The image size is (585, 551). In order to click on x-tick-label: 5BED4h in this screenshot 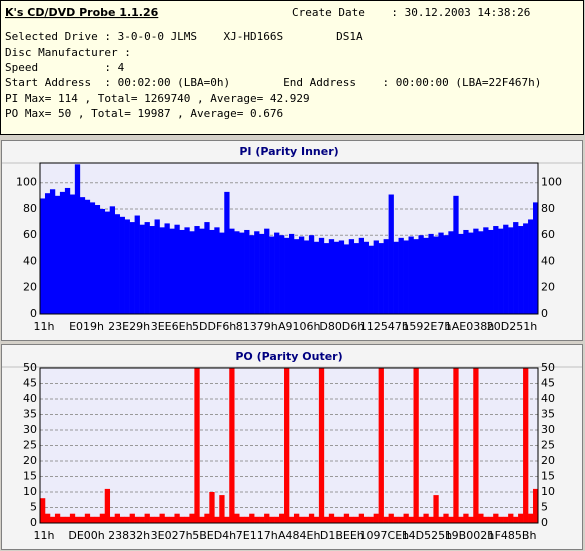, I will do `click(214, 535)`.